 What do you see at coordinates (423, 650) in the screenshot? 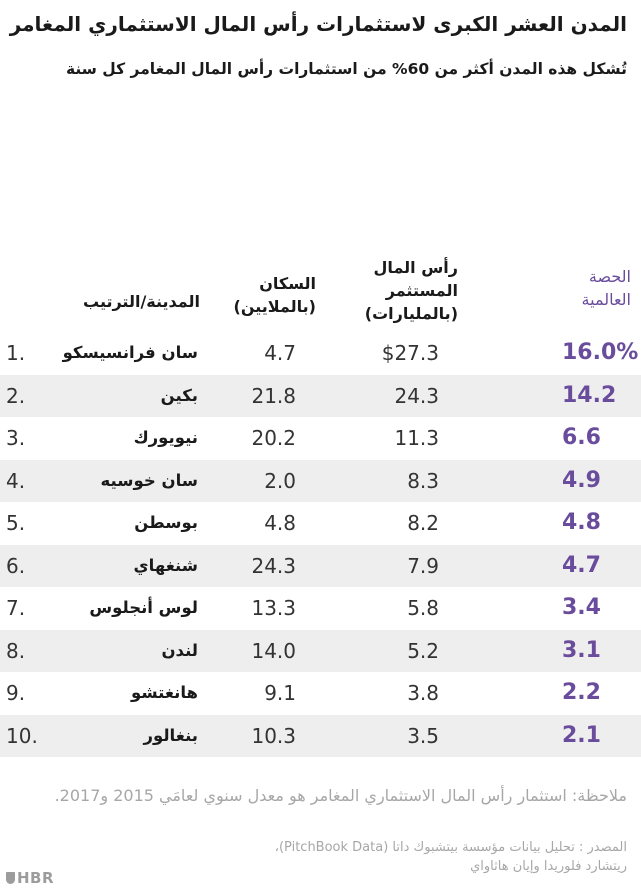
I see `cell-vc-invested: 5.2` at bounding box center [423, 650].